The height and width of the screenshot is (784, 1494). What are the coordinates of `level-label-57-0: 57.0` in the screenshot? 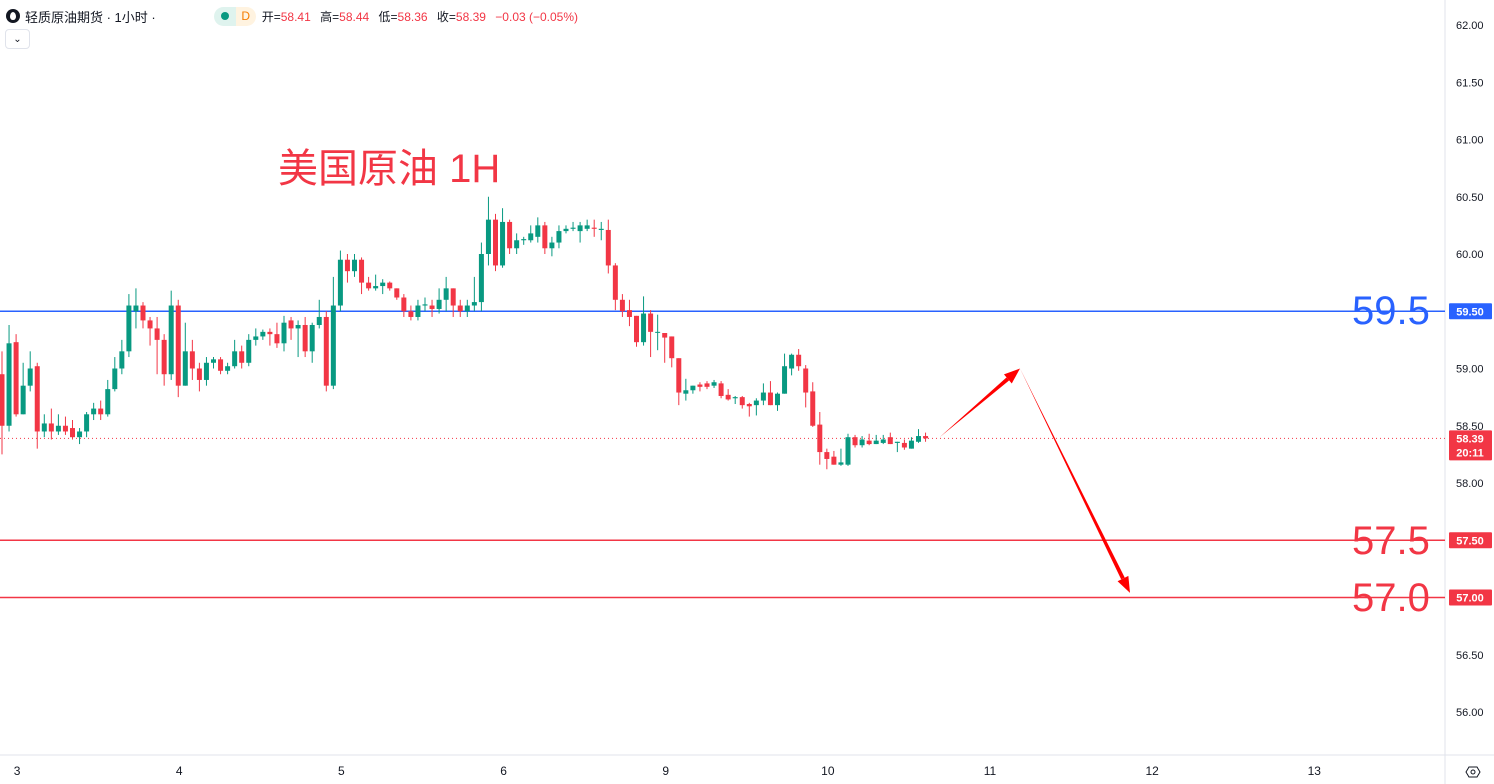 It's located at (1391, 598).